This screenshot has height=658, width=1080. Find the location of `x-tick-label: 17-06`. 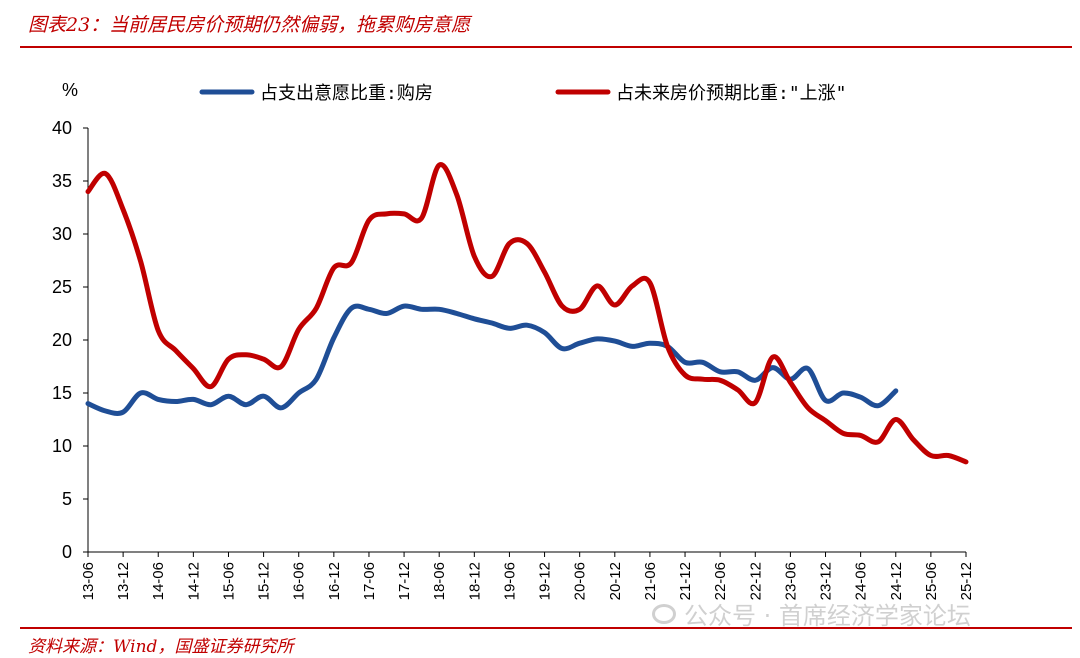

x-tick-label: 17-06 is located at coordinates (369, 581).